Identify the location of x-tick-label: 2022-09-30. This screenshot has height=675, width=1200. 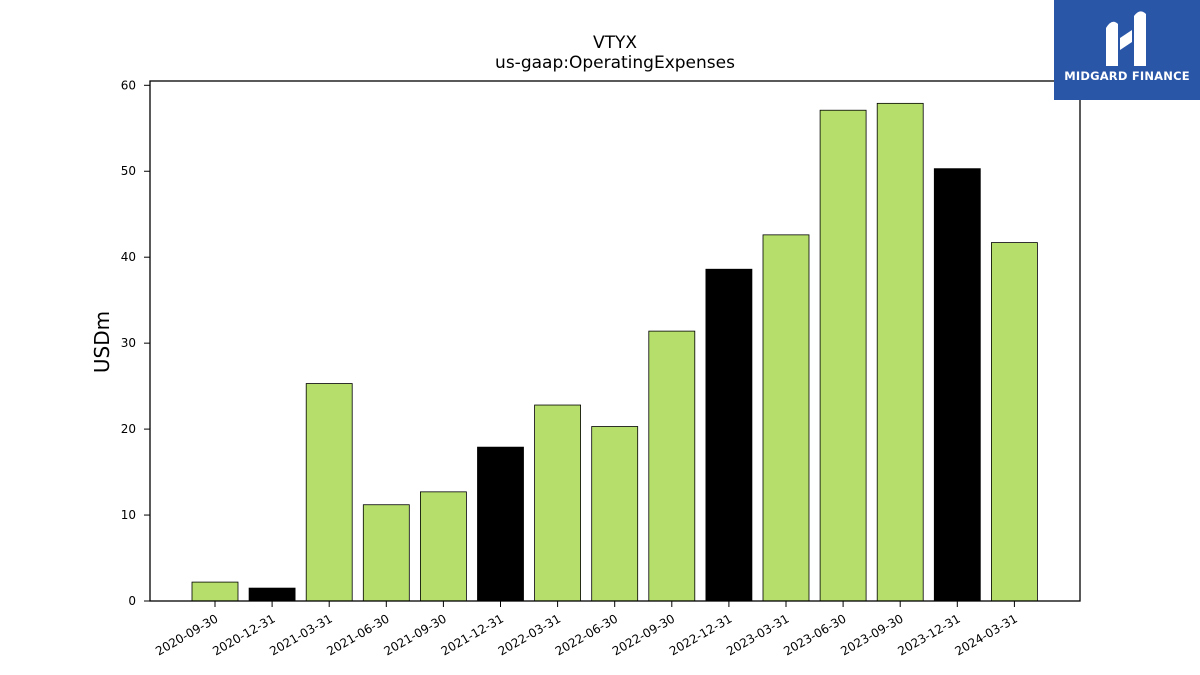
(643, 634).